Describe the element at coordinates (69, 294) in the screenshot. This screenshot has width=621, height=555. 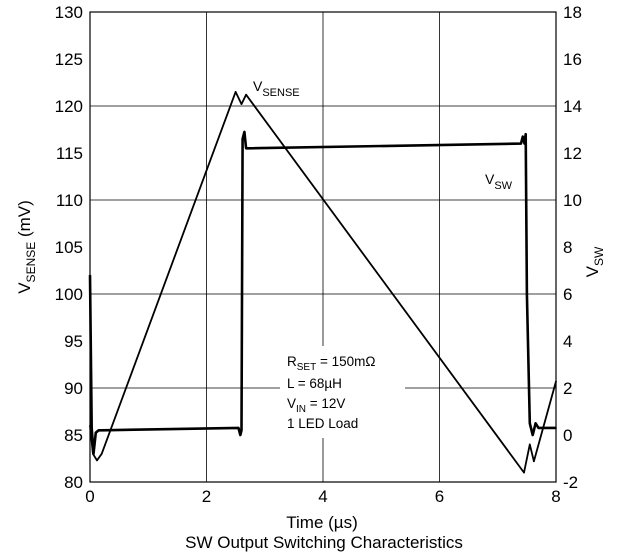
I see `y-tick-label-left: 100` at that location.